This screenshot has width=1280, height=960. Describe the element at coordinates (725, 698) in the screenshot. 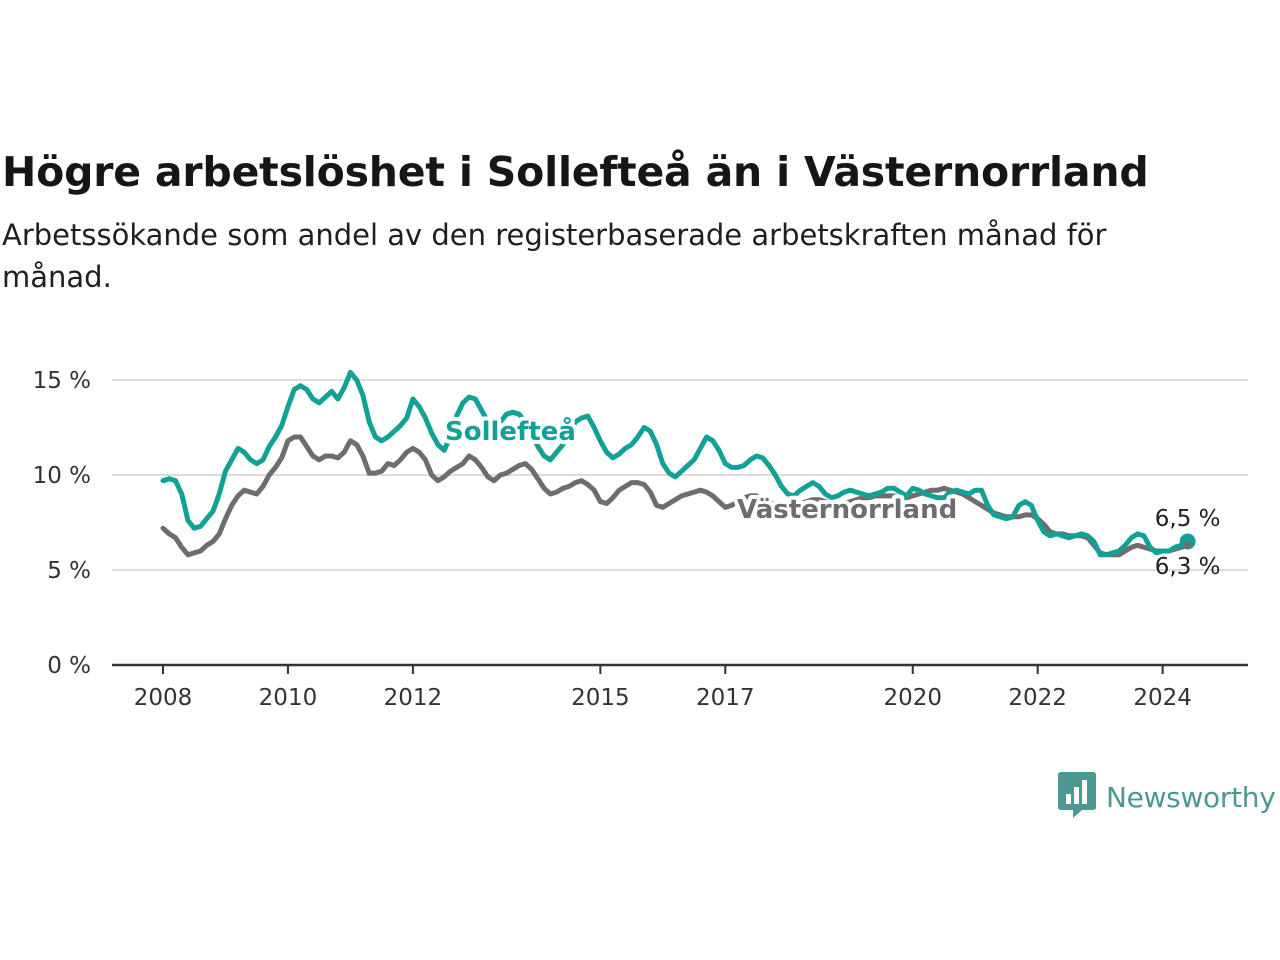

I see `x-tick-label: 2017` at that location.